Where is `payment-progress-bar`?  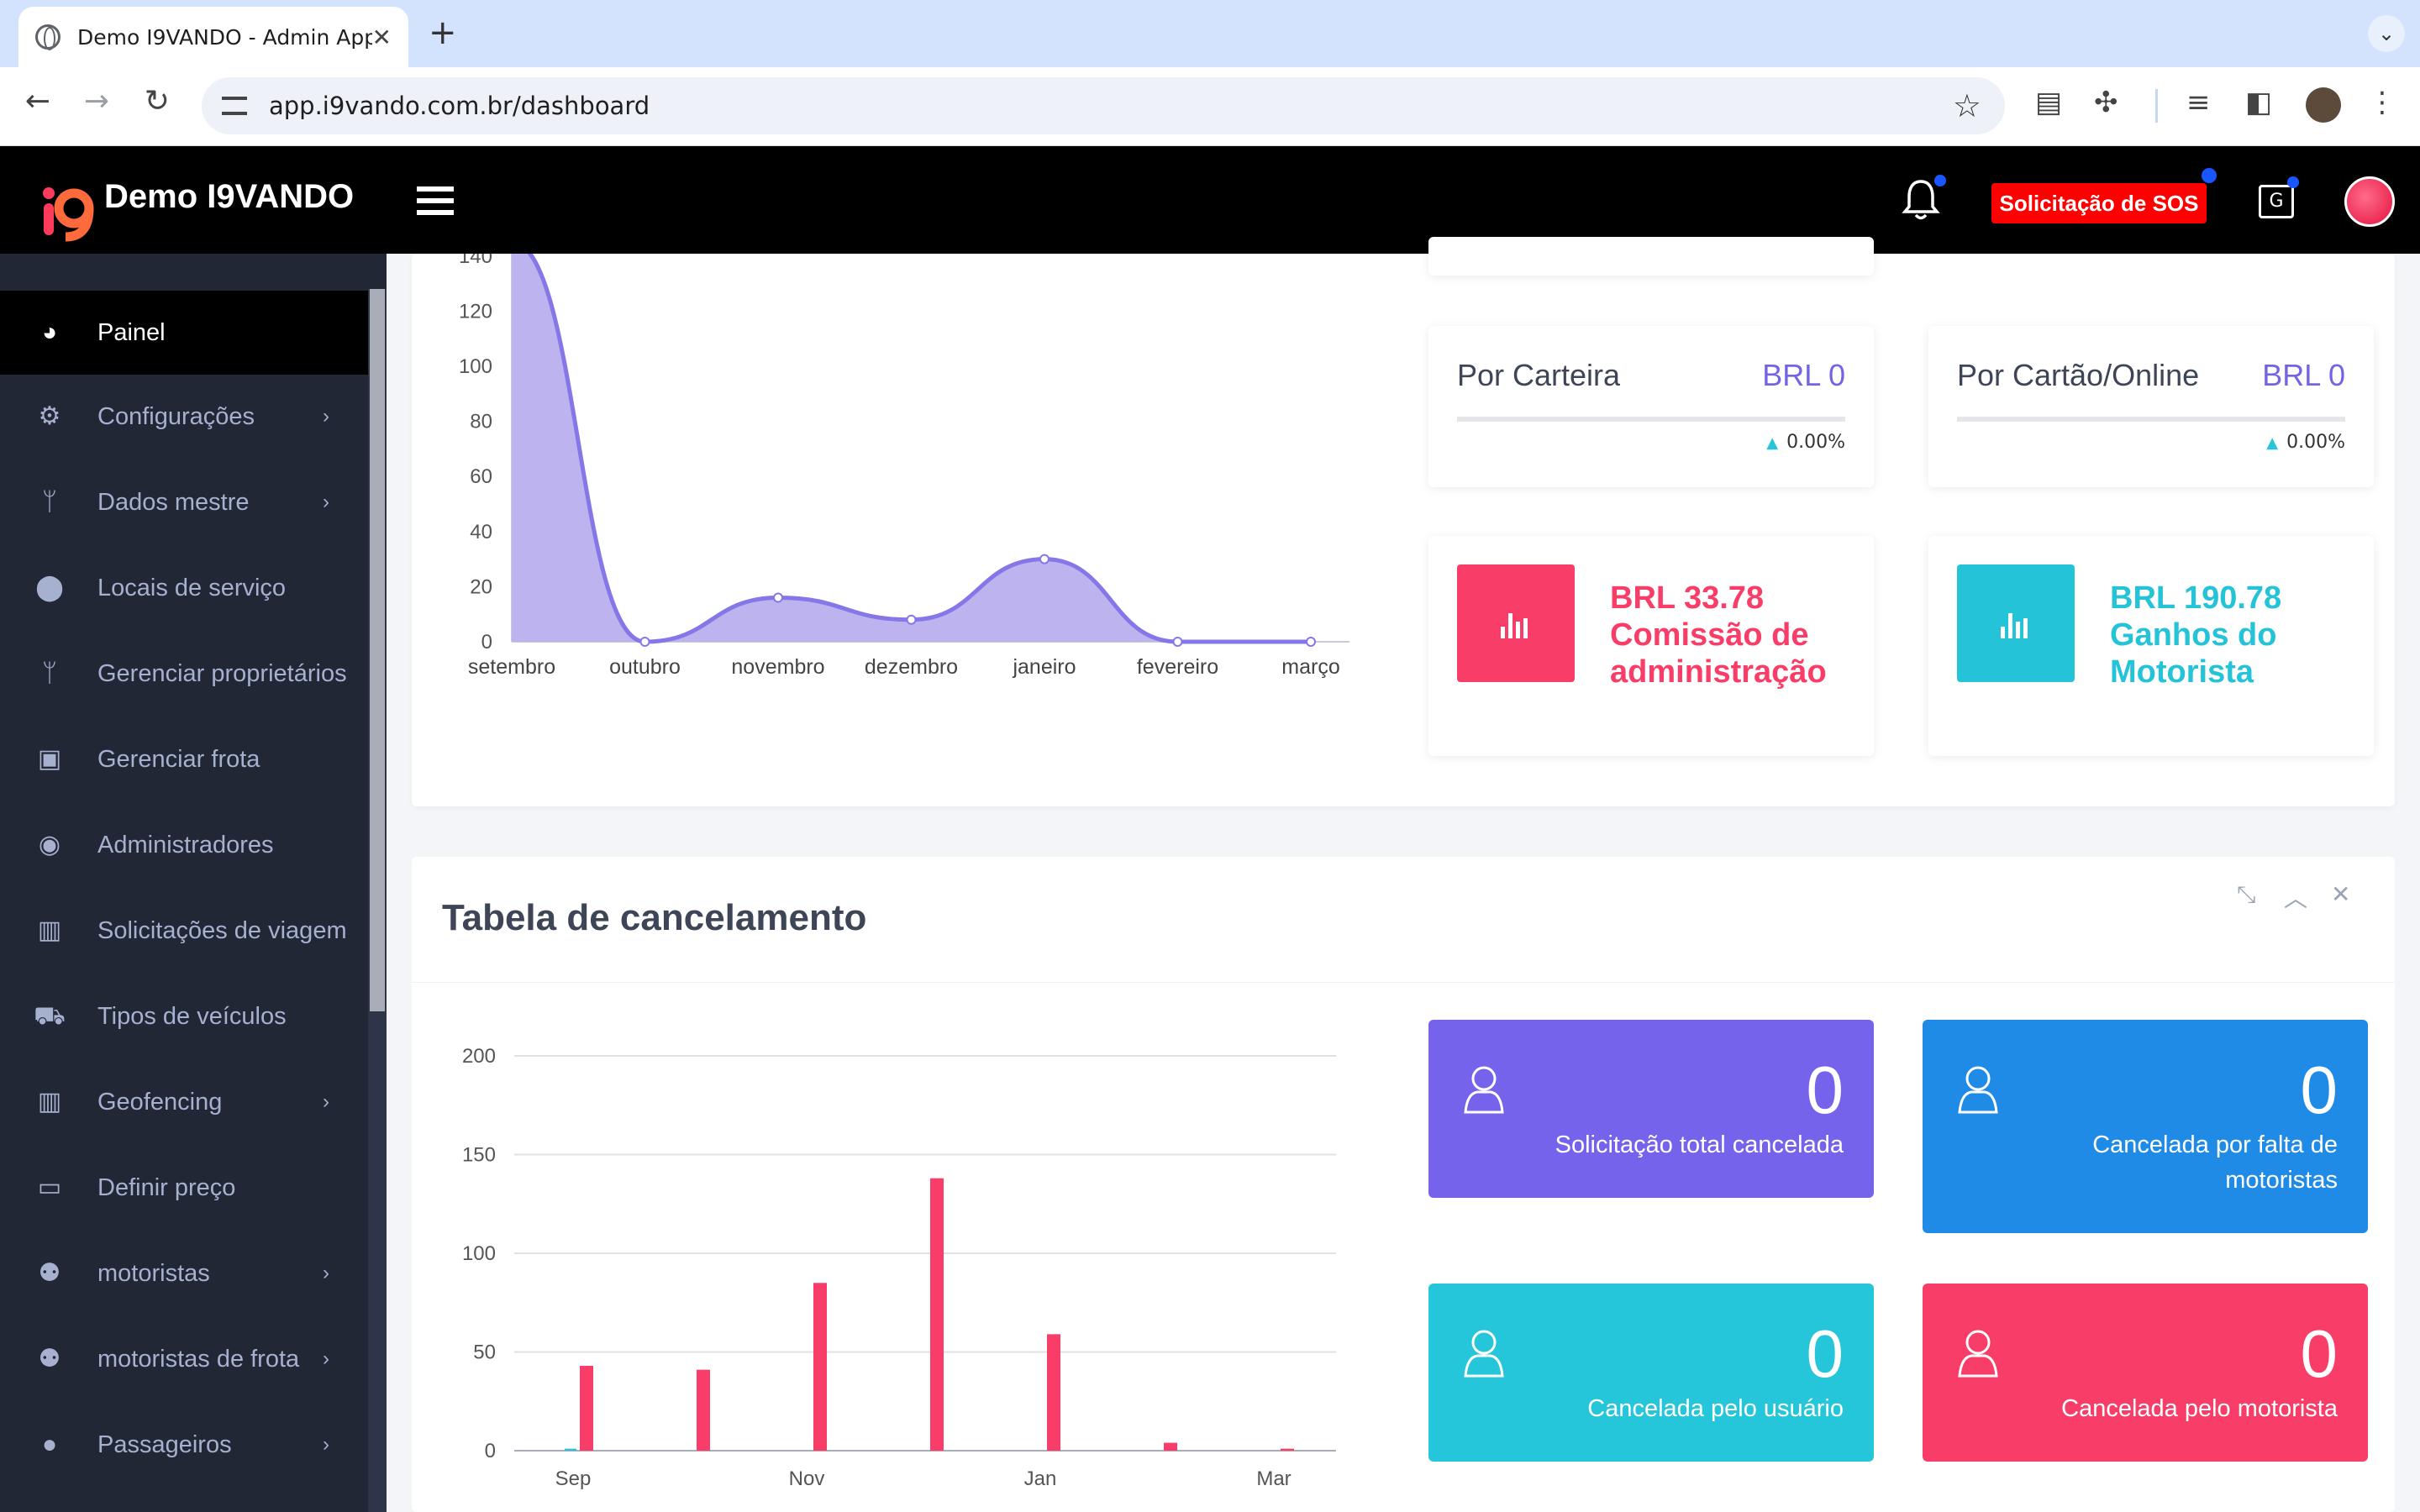
payment-progress-bar is located at coordinates (2151, 419).